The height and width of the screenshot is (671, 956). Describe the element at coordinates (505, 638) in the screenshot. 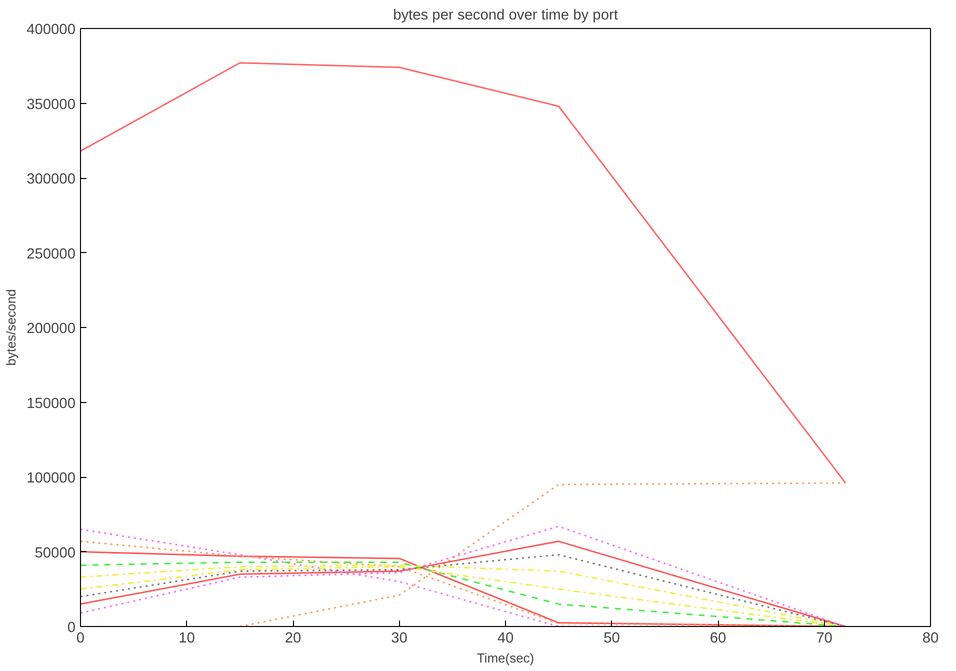

I see `x-tick-label: 40` at that location.